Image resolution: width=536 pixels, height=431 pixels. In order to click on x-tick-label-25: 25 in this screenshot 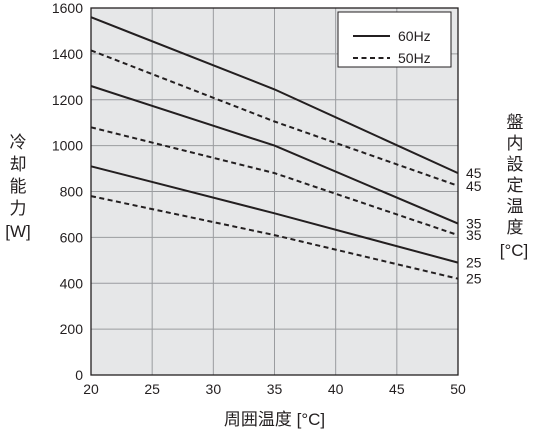, I will do `click(152, 389)`.